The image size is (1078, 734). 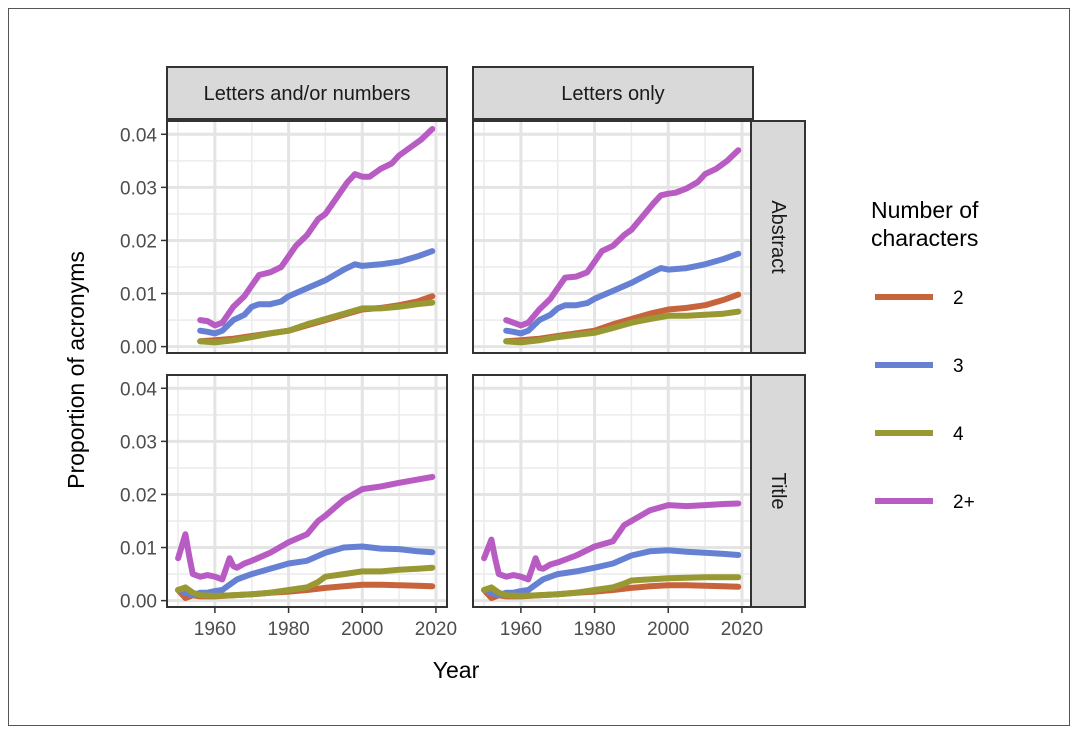 I want to click on panel-abstract-letters-and-numbers, so click(x=307, y=237).